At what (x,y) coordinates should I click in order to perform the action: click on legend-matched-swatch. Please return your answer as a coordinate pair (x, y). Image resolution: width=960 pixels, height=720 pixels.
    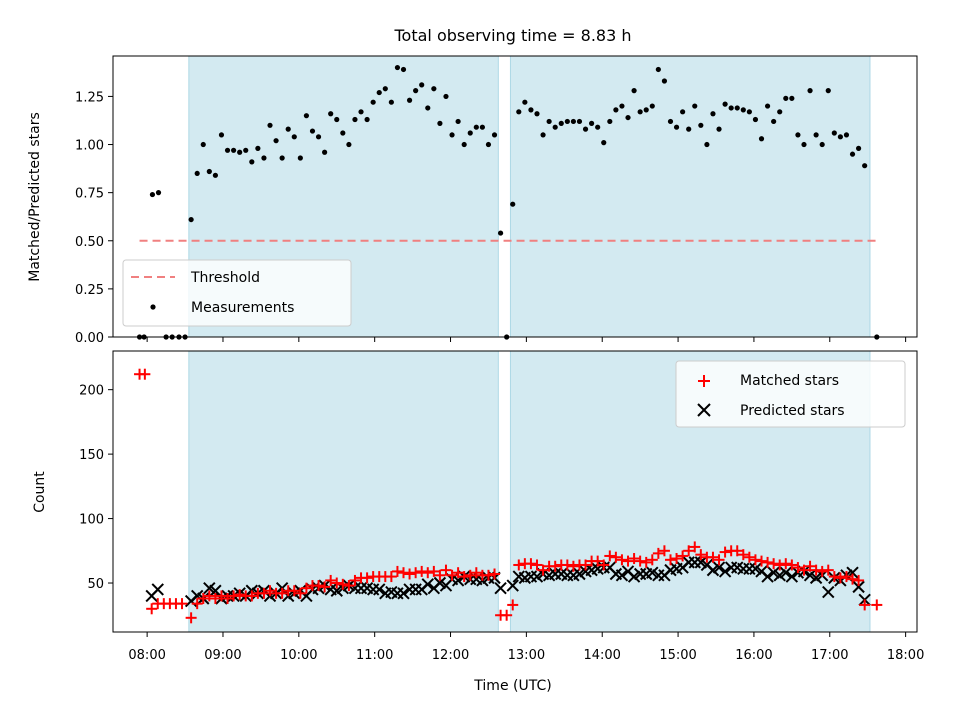
    Looking at the image, I should click on (704, 381).